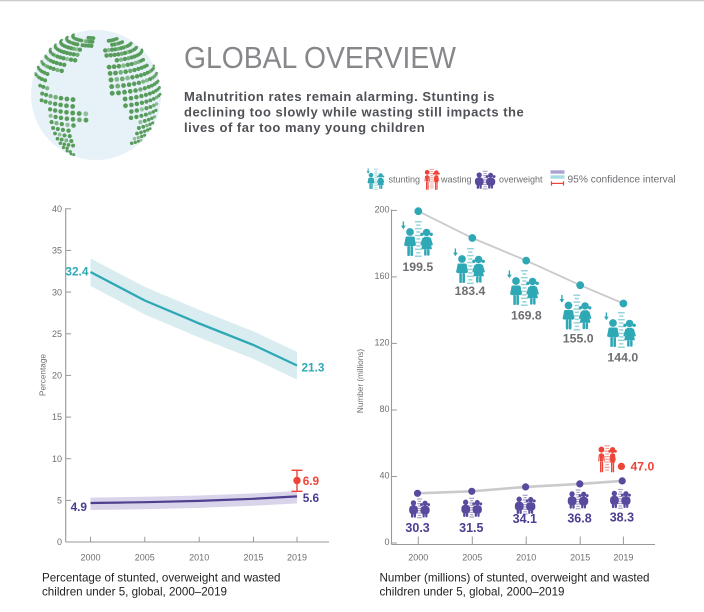 Image resolution: width=704 pixels, height=612 pixels. I want to click on svg-text: 160, so click(381, 276).